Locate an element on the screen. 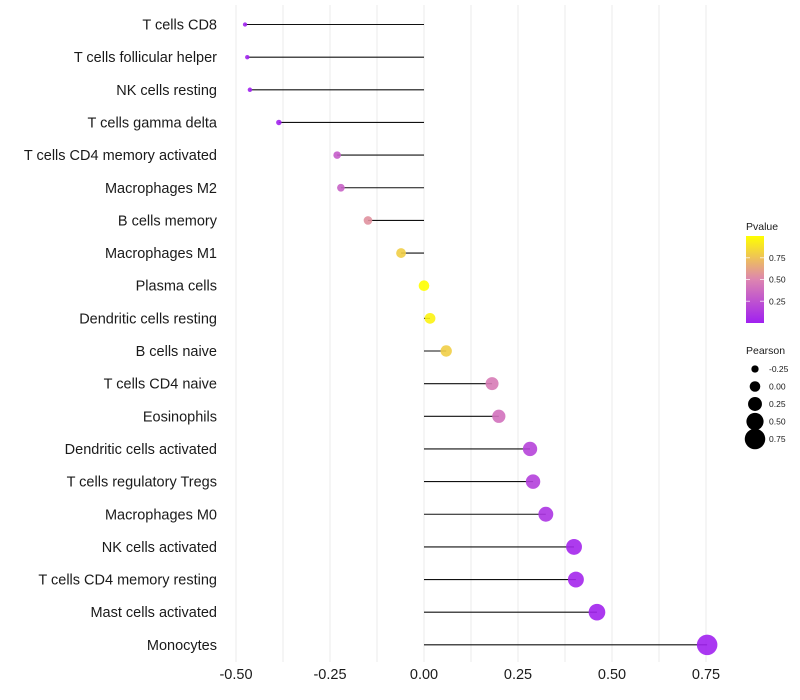 The width and height of the screenshot is (800, 700). y-tick-label: Dendritic cells resting is located at coordinates (148, 319).